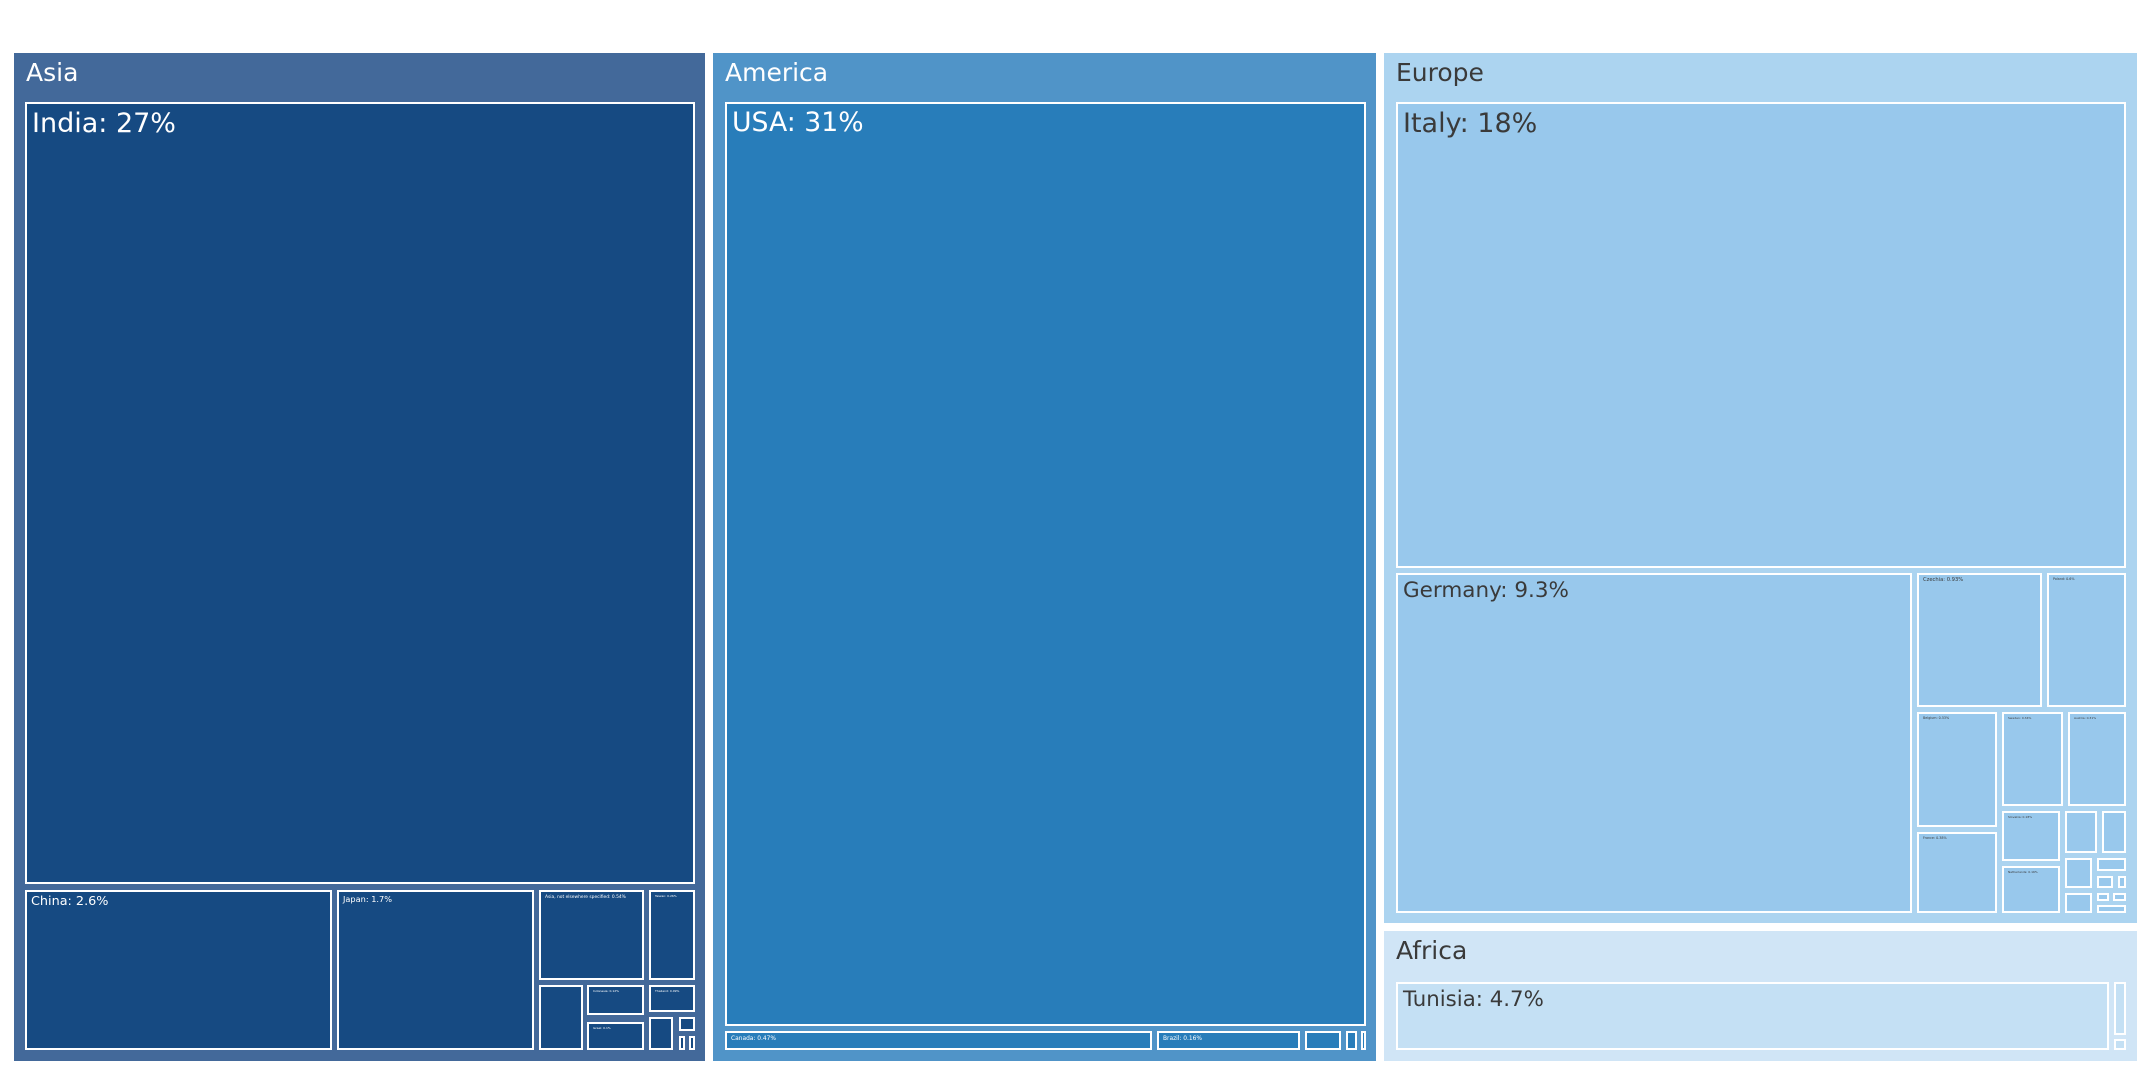  What do you see at coordinates (1228, 1040) in the screenshot?
I see `treemap-cell-america-2: Brazil: 0.16%` at bounding box center [1228, 1040].